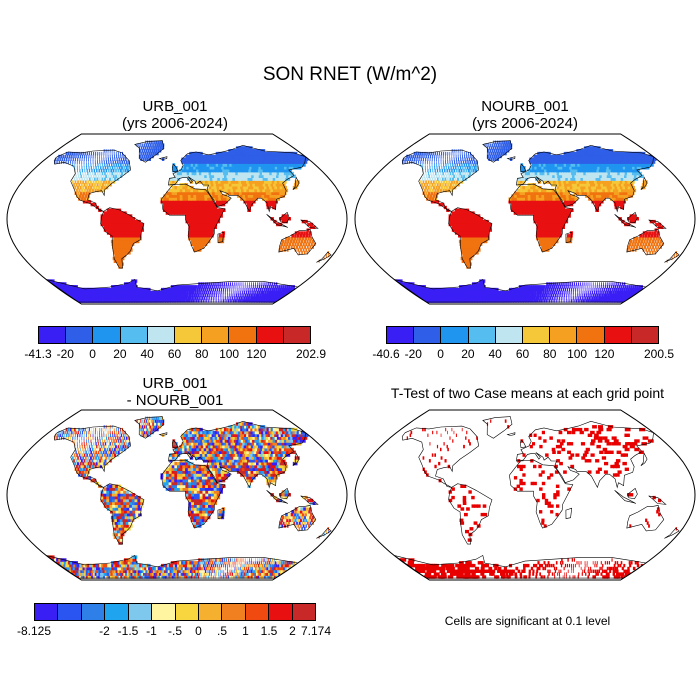 This screenshot has width=700, height=700. I want to click on colorbar-label: 200.5, so click(659, 354).